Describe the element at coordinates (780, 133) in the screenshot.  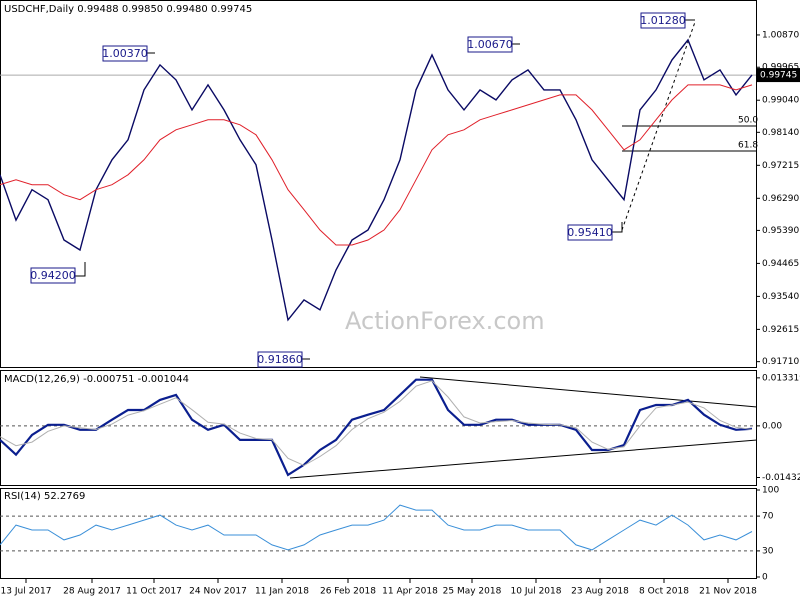
I see `y-tick-label: 0.98140` at that location.